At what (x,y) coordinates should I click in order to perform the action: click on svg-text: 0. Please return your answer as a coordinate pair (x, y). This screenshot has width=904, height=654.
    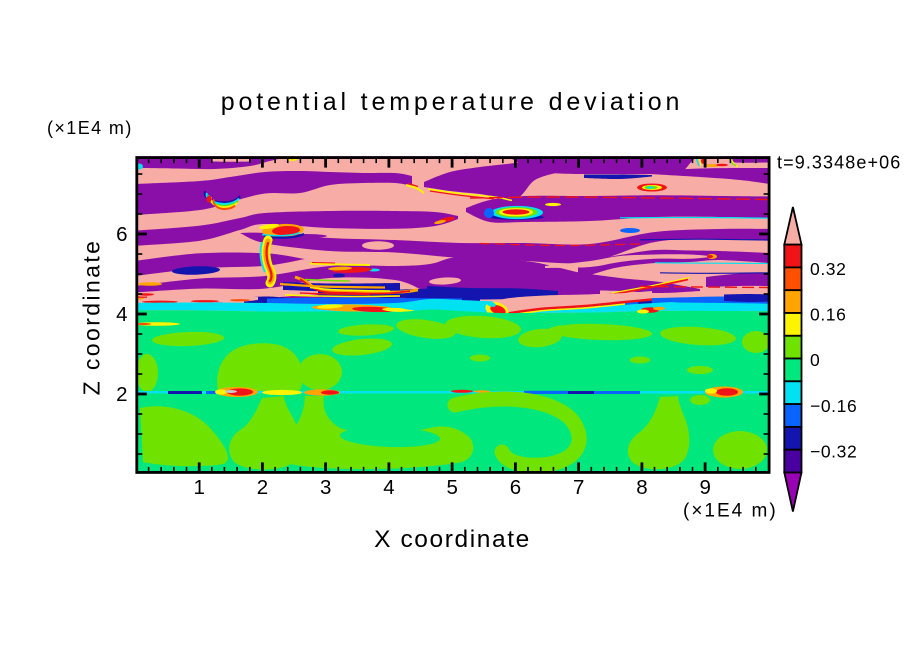
    Looking at the image, I should click on (815, 360).